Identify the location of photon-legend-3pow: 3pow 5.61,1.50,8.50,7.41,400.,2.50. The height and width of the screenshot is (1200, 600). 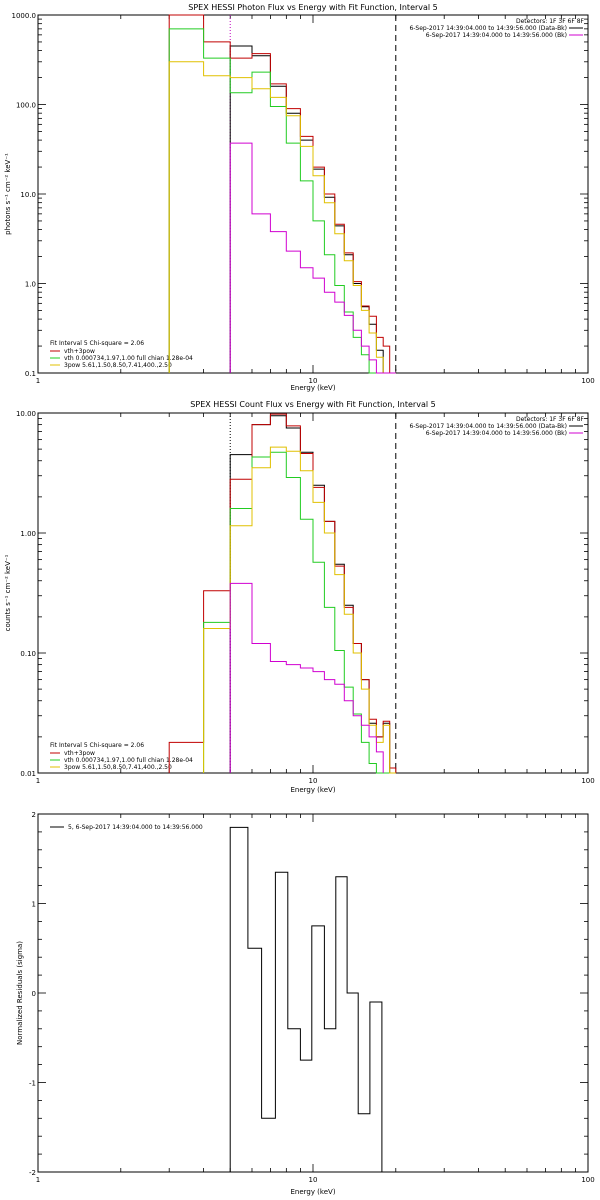
(118, 365).